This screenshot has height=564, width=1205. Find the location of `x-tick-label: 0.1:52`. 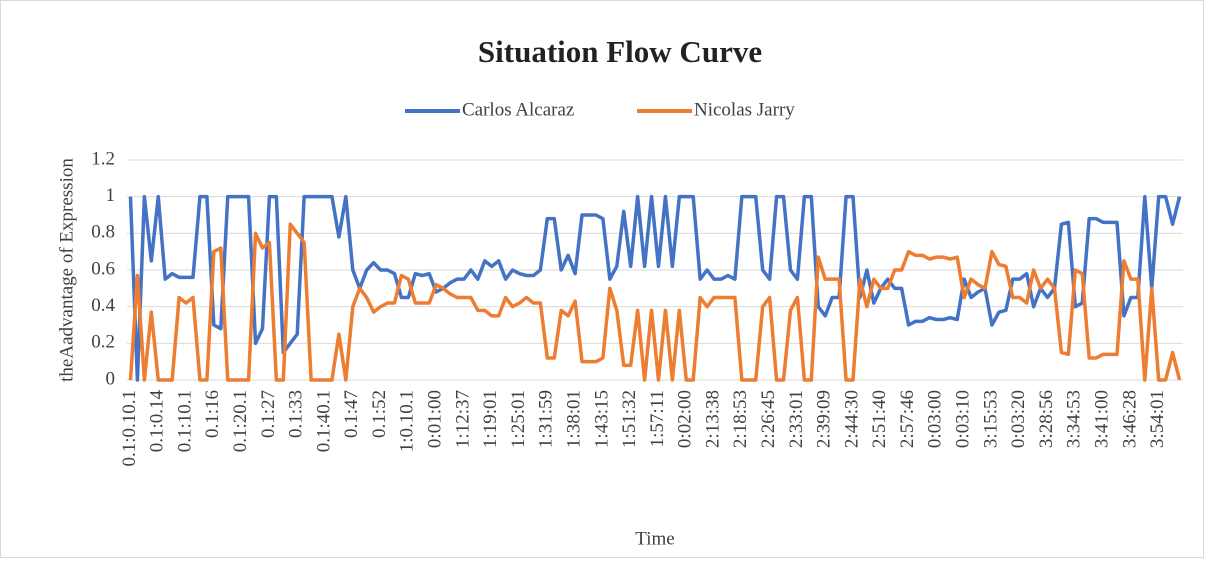

x-tick-label: 0.1:52 is located at coordinates (379, 414).